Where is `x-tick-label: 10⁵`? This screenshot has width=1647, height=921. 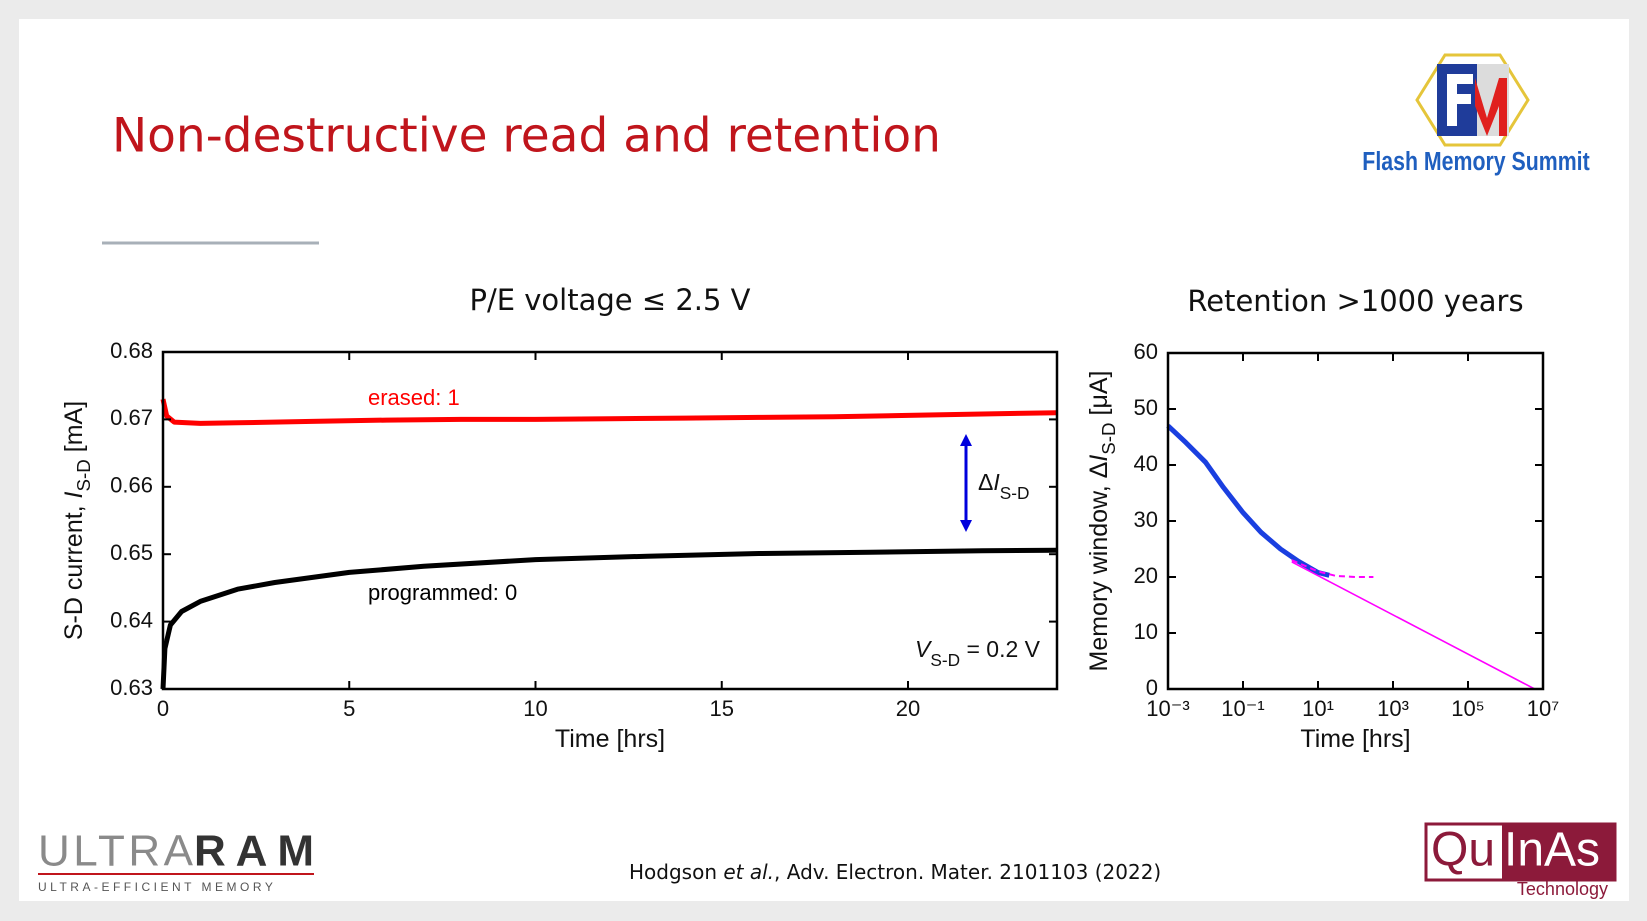 x-tick-label: 10⁵ is located at coordinates (1468, 708).